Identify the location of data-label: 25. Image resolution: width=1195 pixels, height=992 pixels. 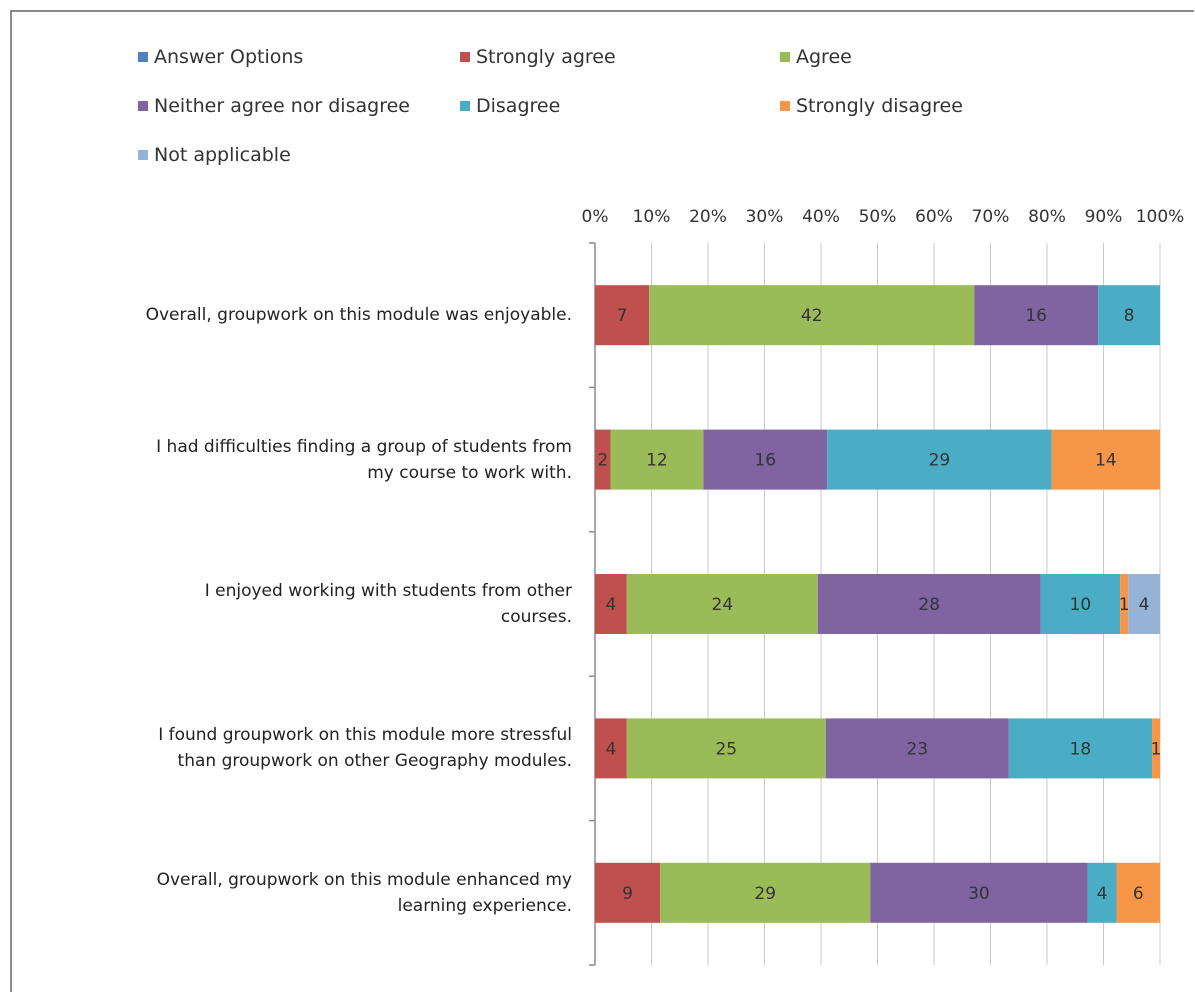
(726, 749).